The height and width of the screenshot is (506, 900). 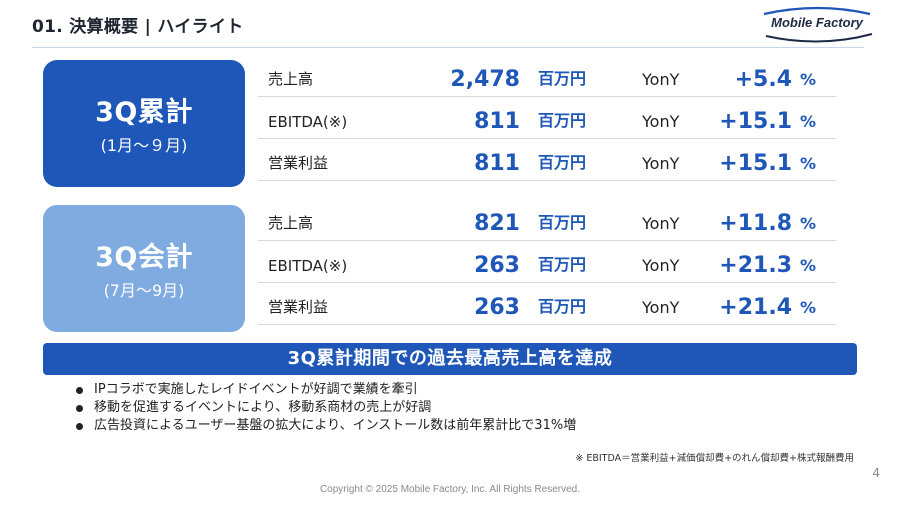 I want to click on metric-amount: 821, so click(x=497, y=223).